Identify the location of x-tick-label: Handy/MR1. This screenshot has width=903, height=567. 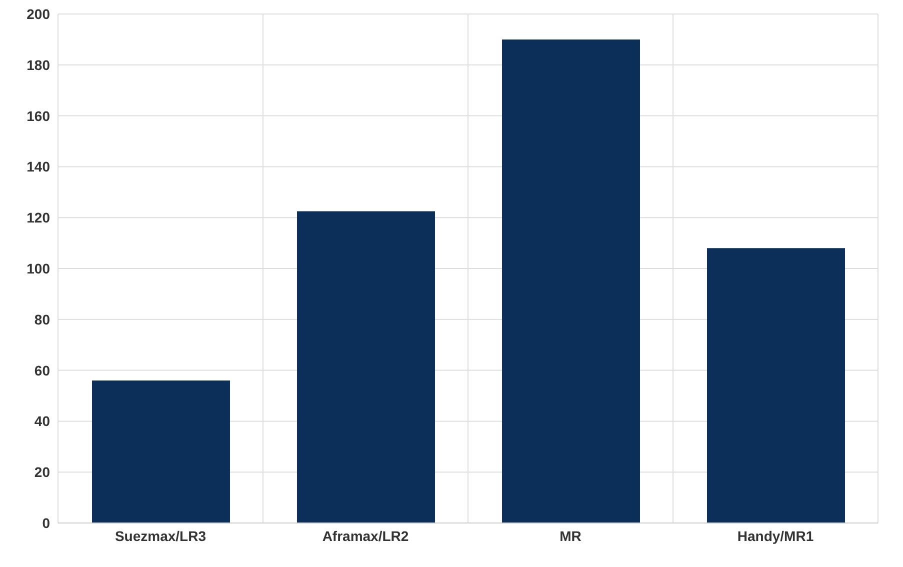
(775, 536).